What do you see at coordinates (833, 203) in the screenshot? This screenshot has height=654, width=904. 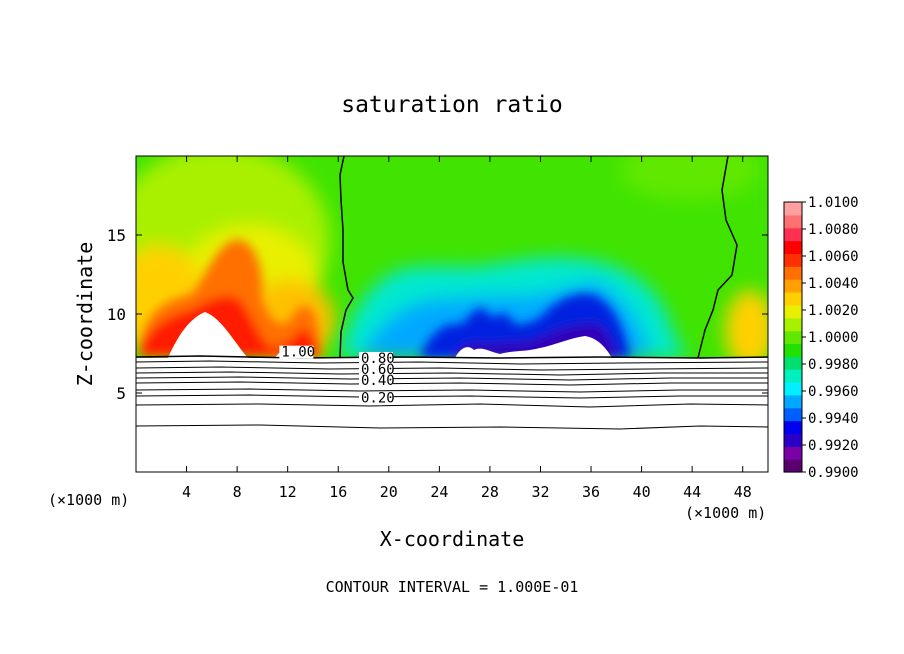 I see `colorbar-label: 1.0100` at bounding box center [833, 203].